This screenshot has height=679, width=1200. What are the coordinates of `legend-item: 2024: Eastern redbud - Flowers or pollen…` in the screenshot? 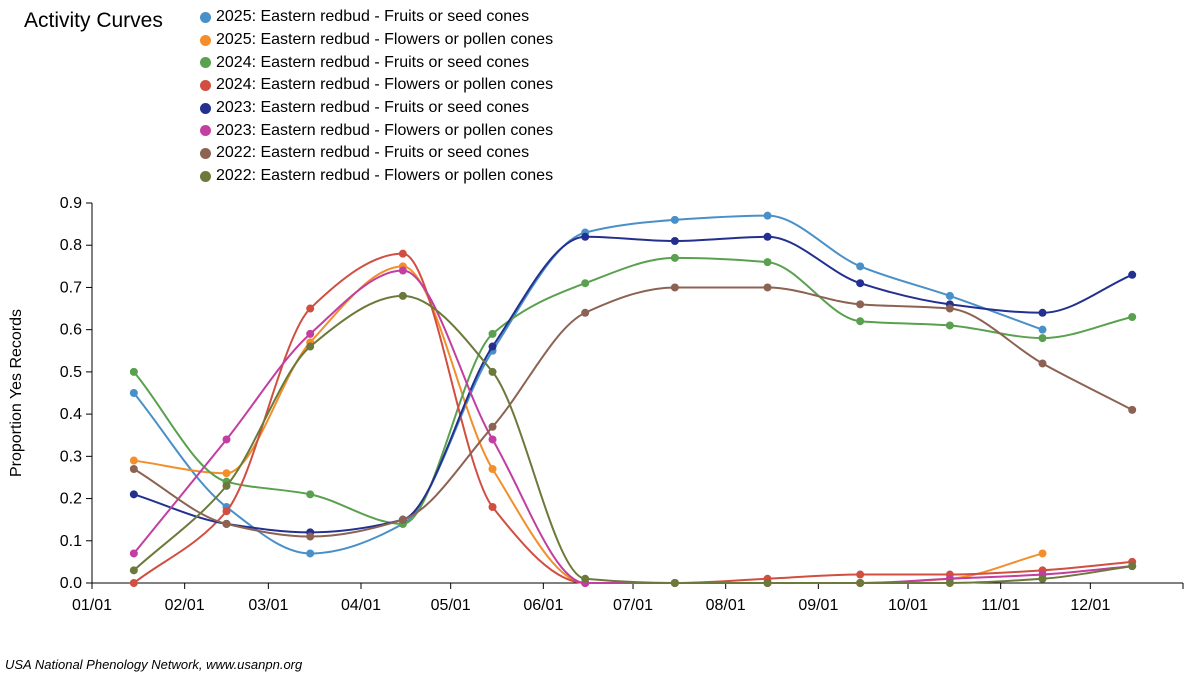 It's located at (376, 85).